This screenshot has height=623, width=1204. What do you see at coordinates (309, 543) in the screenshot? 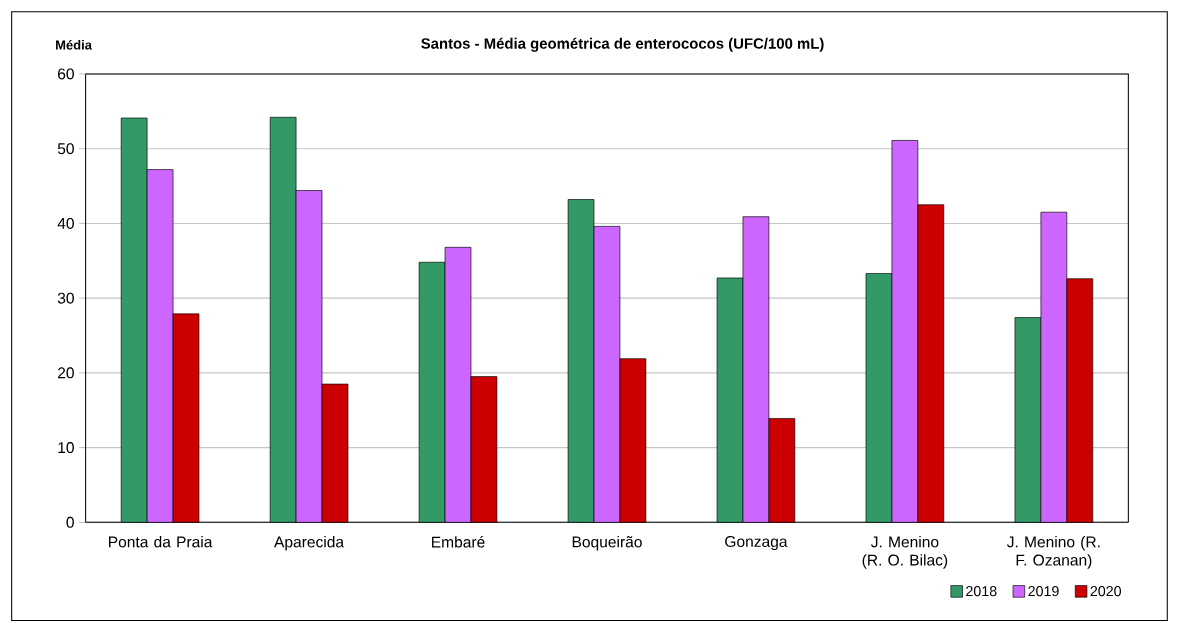
I see `x-tick-label: Aparecida` at bounding box center [309, 543].